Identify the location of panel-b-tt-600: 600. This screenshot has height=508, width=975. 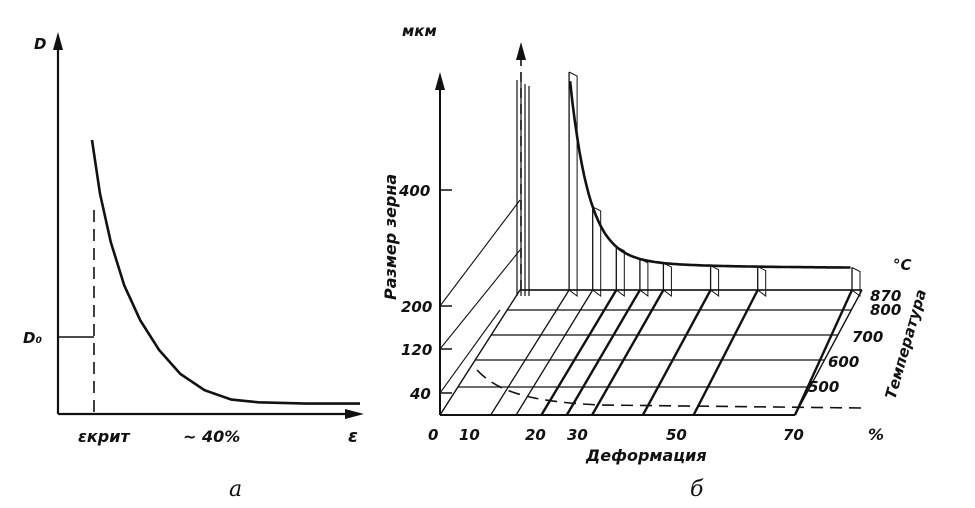
(843, 362).